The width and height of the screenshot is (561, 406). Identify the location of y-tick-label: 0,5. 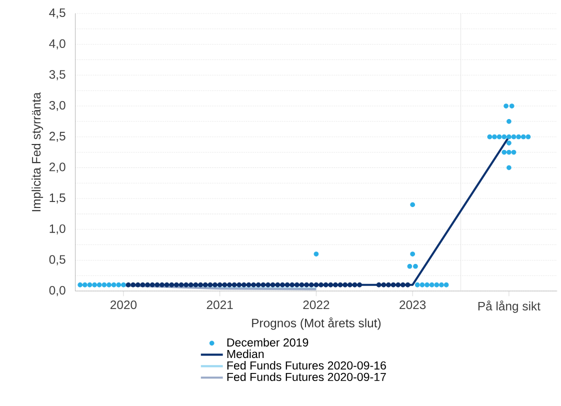
(57, 260).